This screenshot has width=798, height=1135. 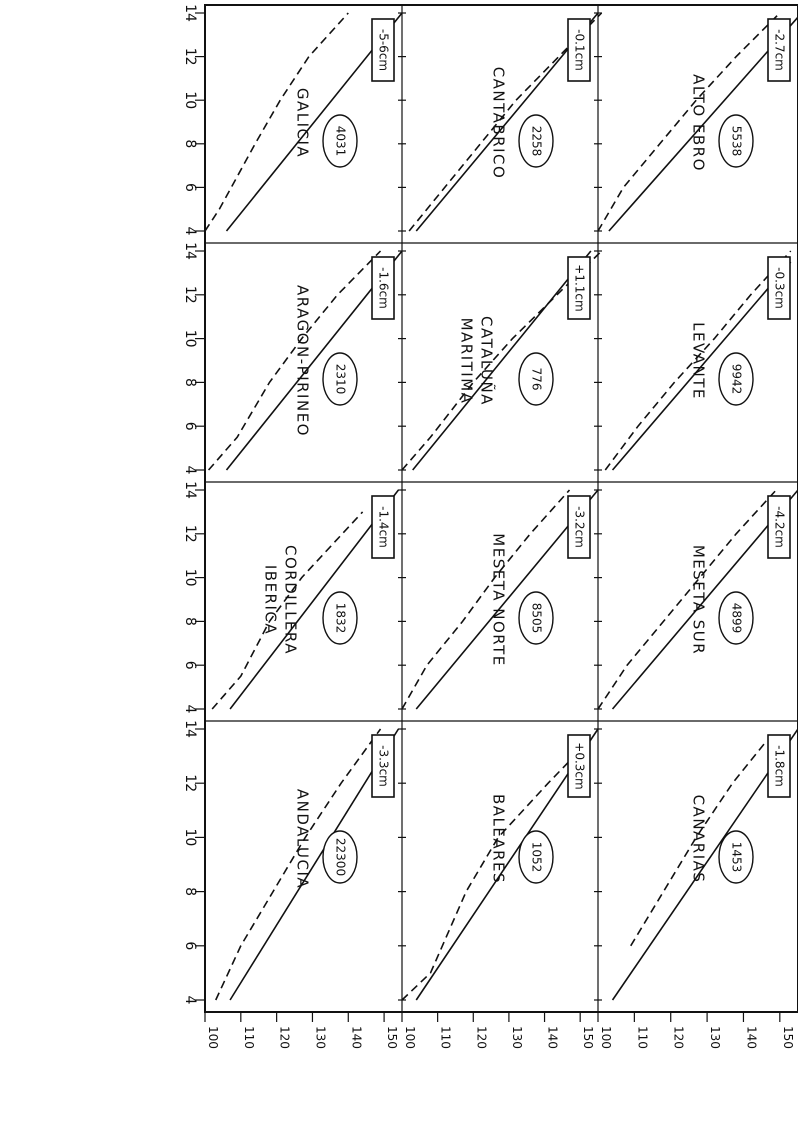 I want to click on difference-label: -1.6cm, so click(x=384, y=288).